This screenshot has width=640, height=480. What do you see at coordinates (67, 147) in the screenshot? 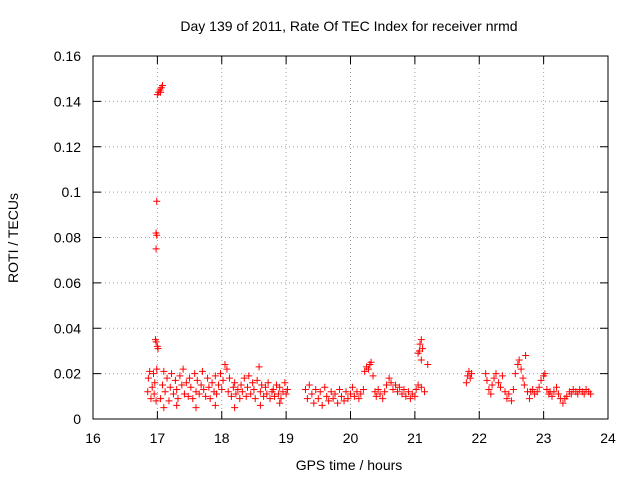
I see `y-tick-label: 0.12` at bounding box center [67, 147].